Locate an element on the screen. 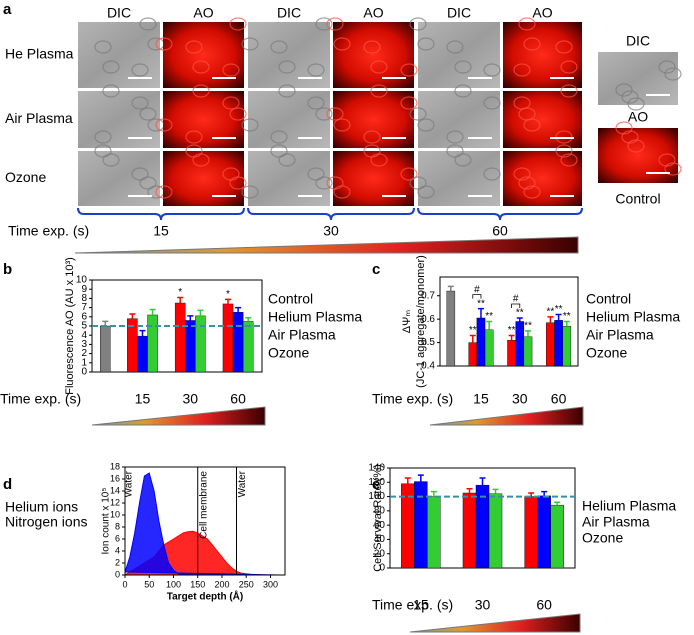  y-tick-label: 1 is located at coordinates (84, 362).